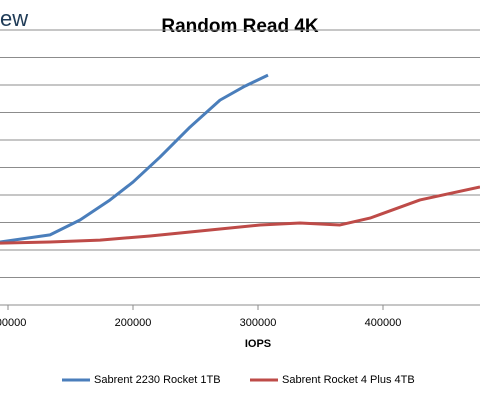 The height and width of the screenshot is (401, 480). I want to click on x-tick-label: 300000, so click(258, 323).